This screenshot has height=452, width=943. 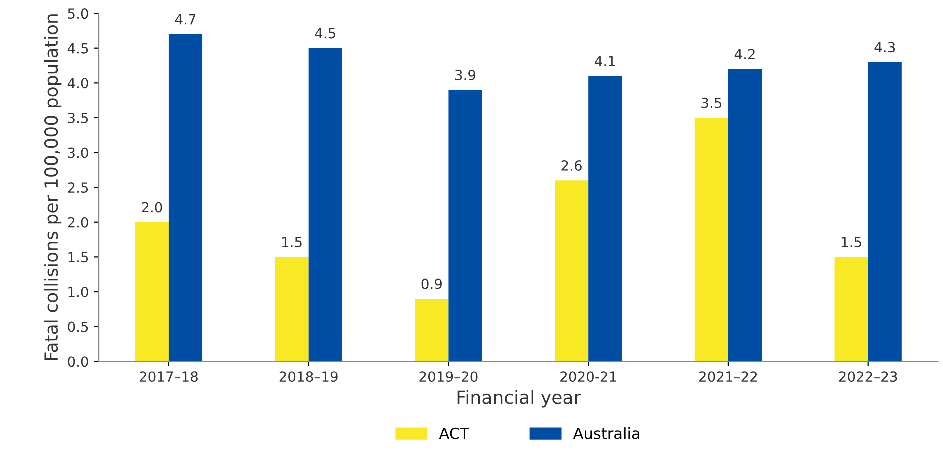 I want to click on y-tick-label: 1.5, so click(x=78, y=257).